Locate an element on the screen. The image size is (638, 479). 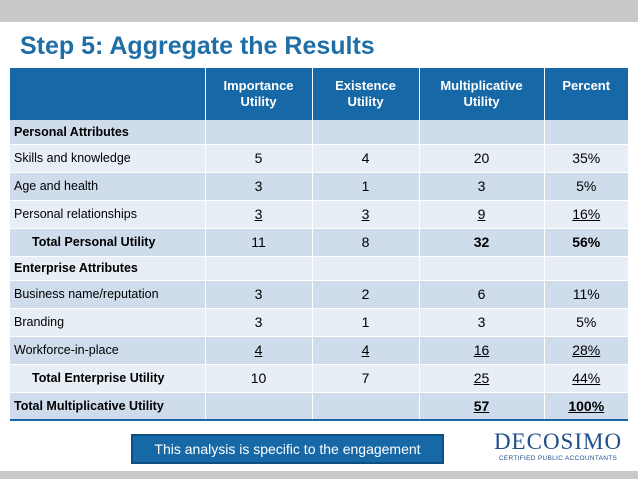
row-label: Age and health is located at coordinates (108, 186).